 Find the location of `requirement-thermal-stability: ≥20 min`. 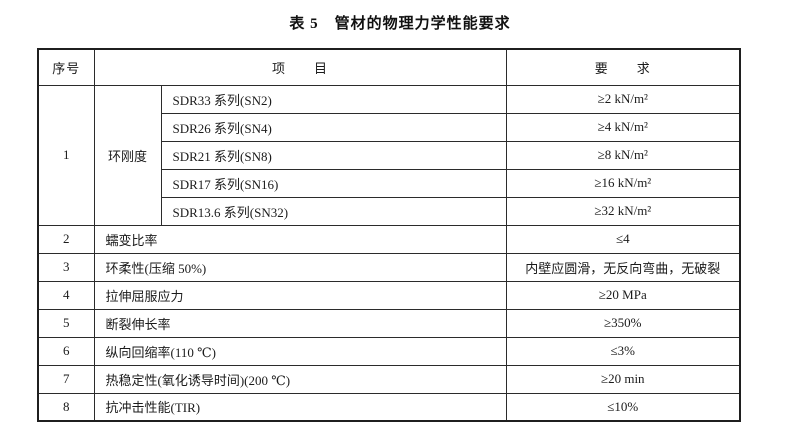

requirement-thermal-stability: ≥20 min is located at coordinates (623, 379).